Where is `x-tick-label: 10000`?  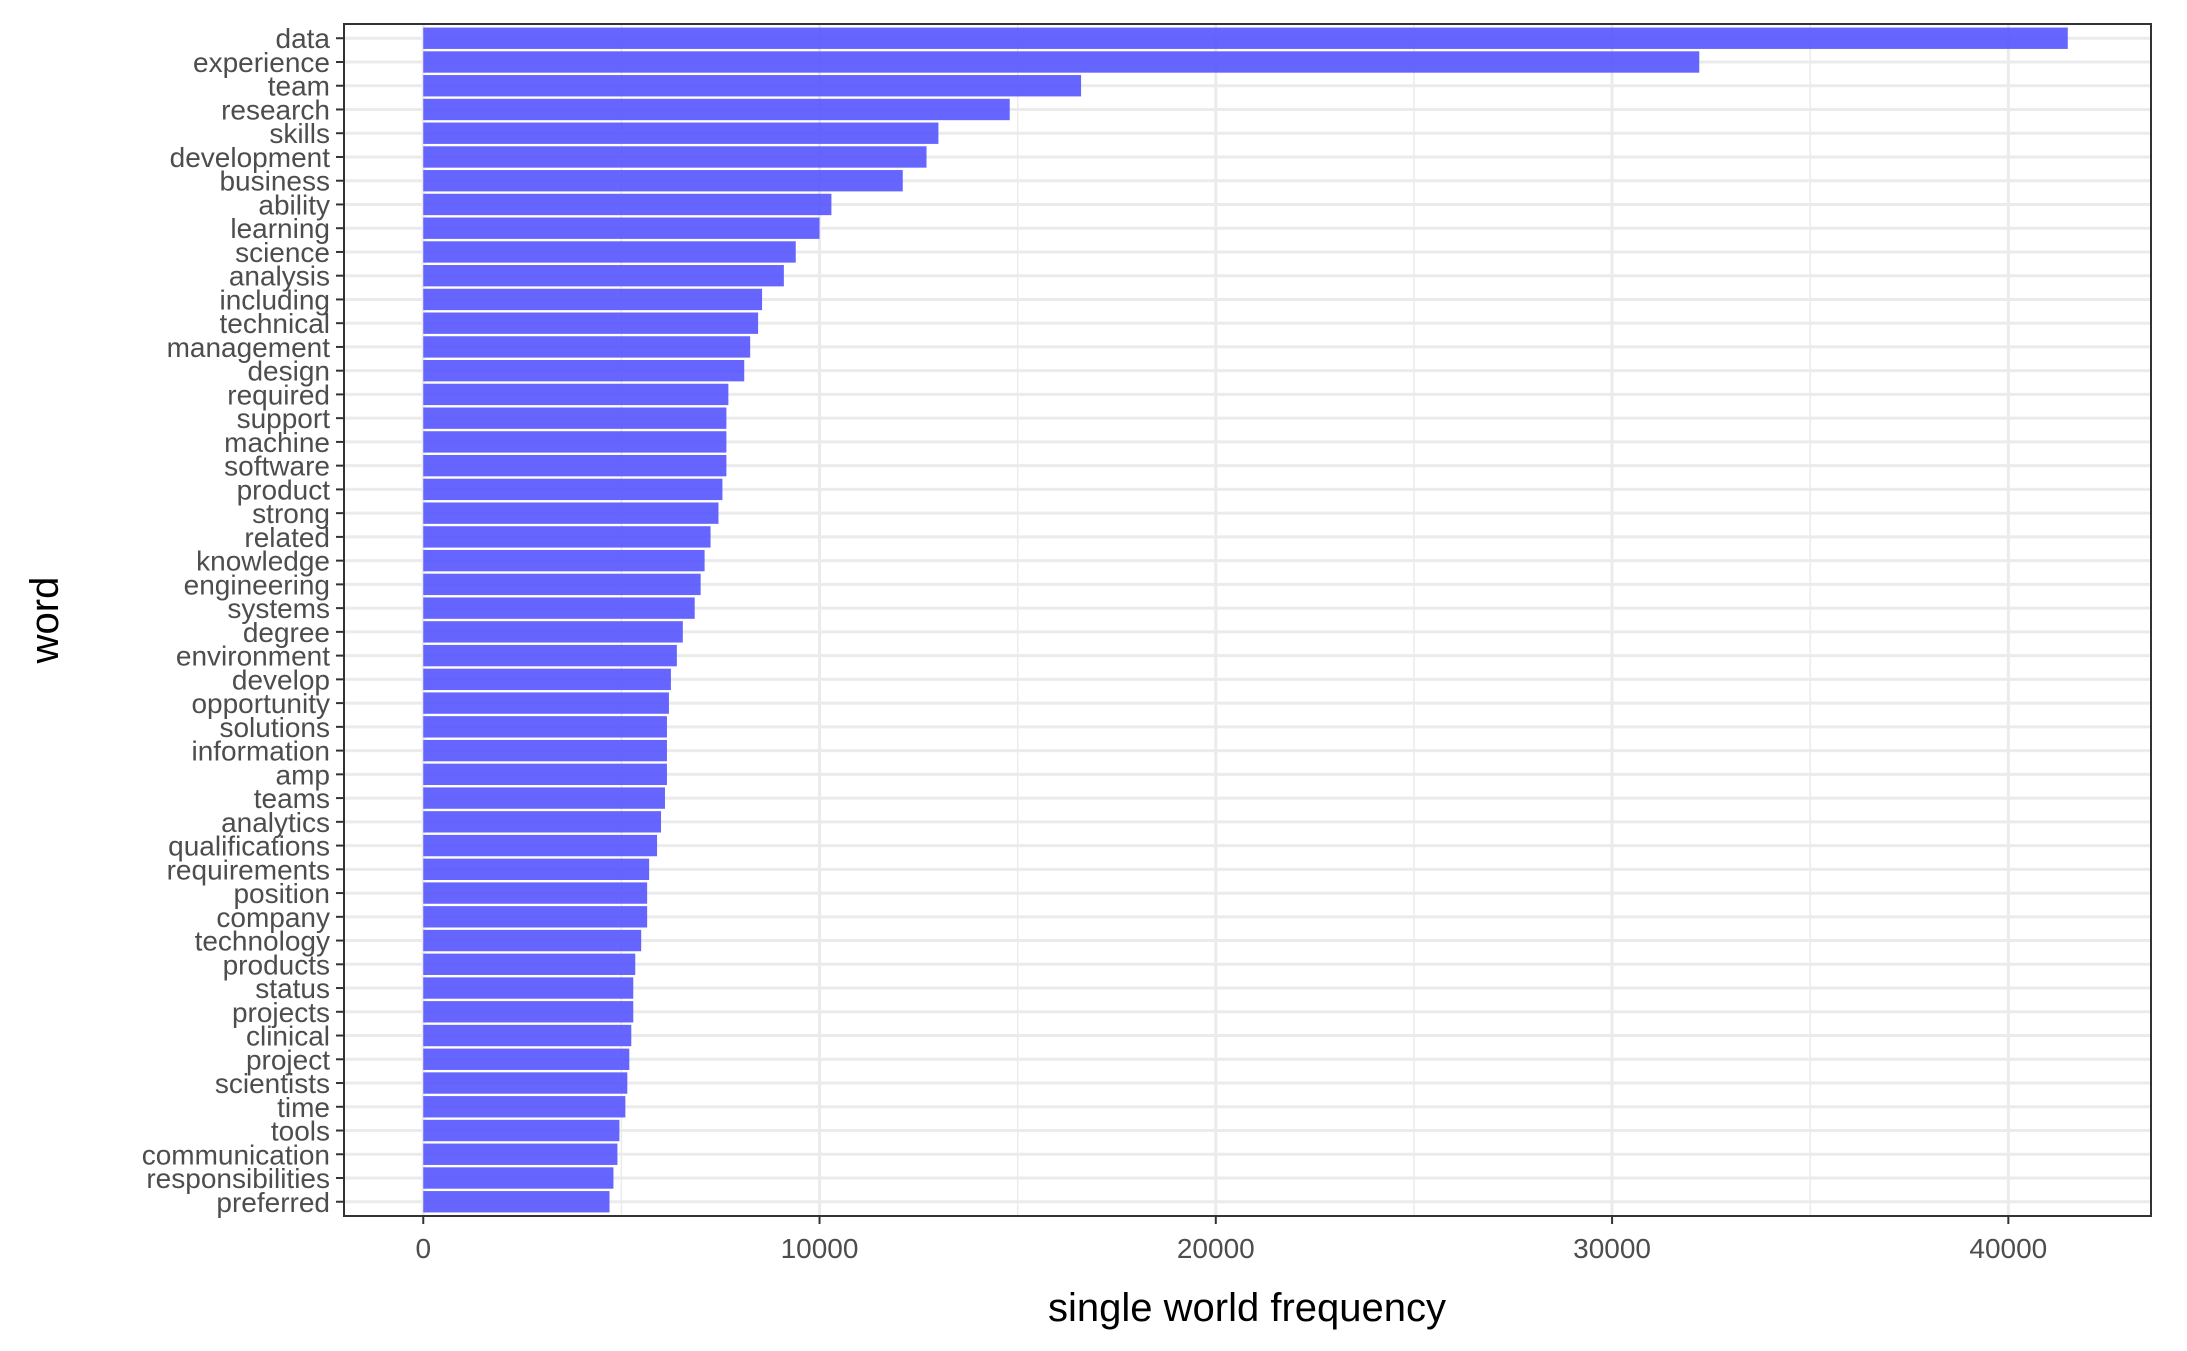
x-tick-label: 10000 is located at coordinates (820, 1248).